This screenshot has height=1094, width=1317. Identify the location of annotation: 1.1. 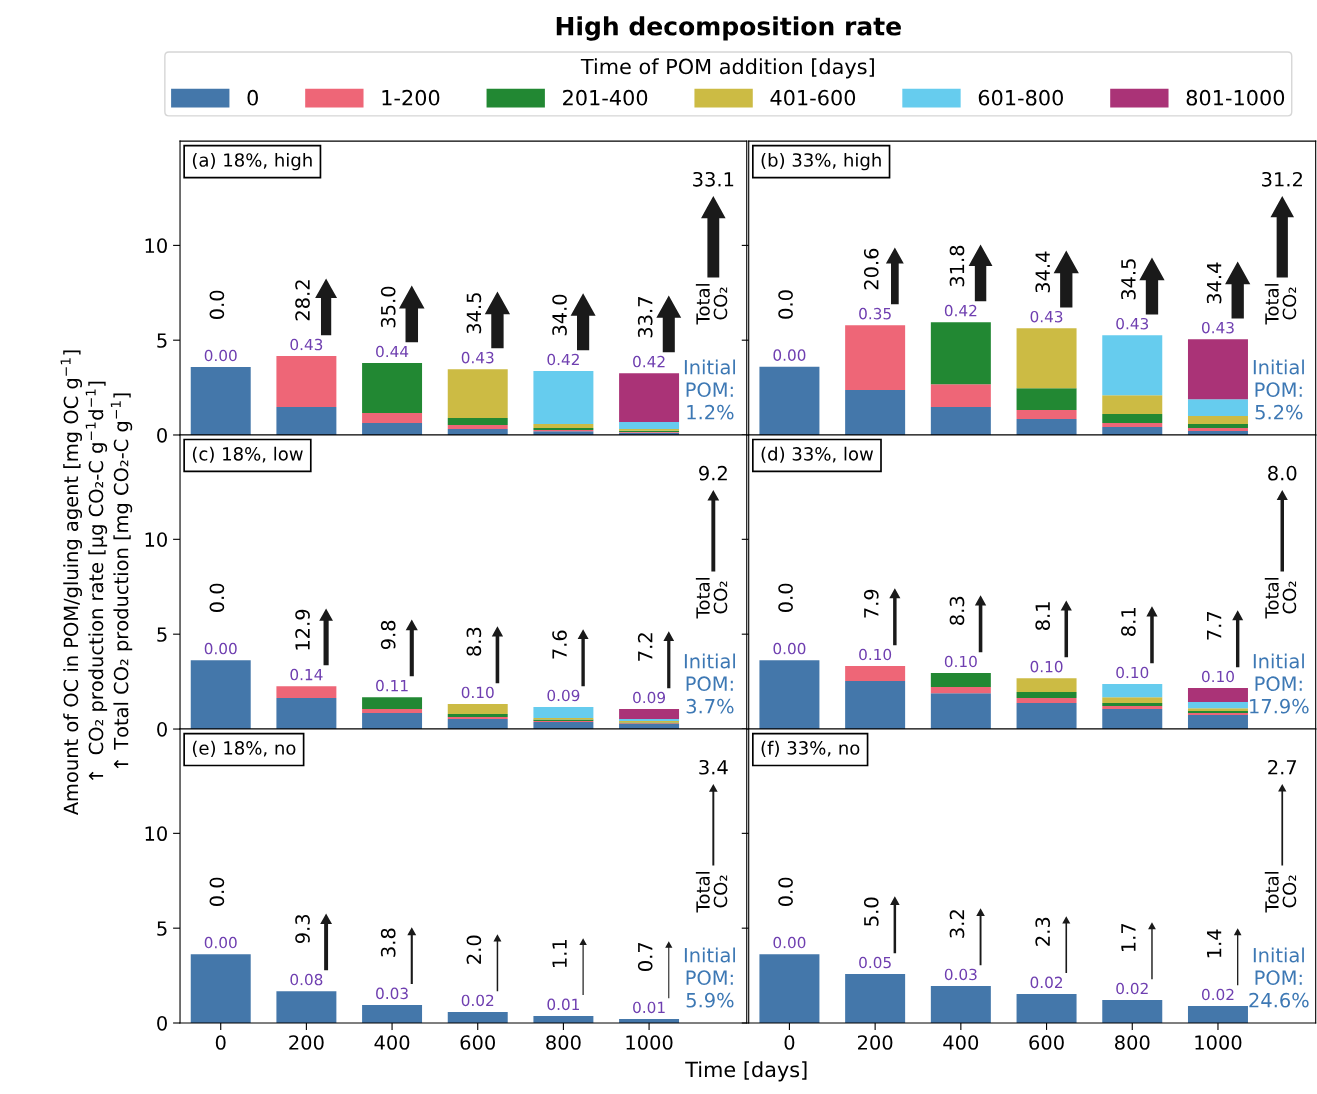
(559, 954).